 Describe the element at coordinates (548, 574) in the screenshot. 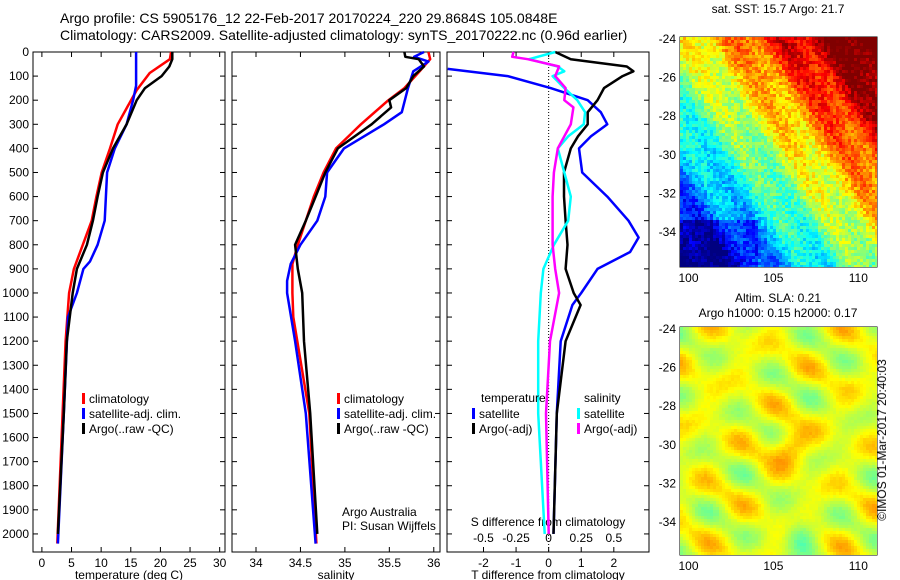

I see `x-axis-label: T difference from climatology` at that location.